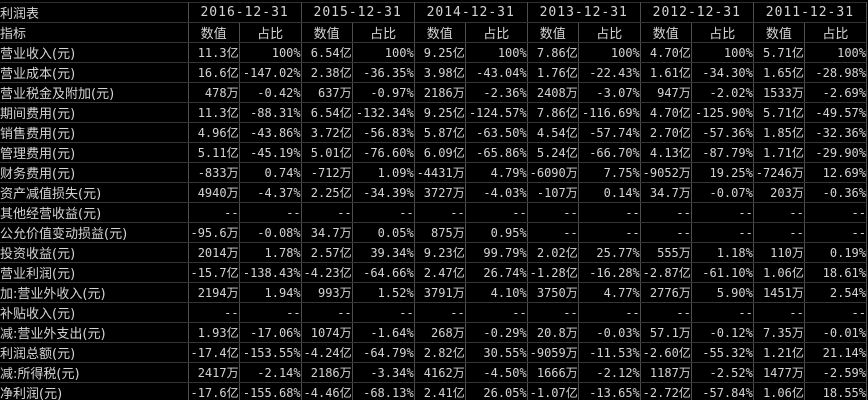  What do you see at coordinates (552, 72) in the screenshot?
I see `value-cell: 1.76亿` at bounding box center [552, 72].